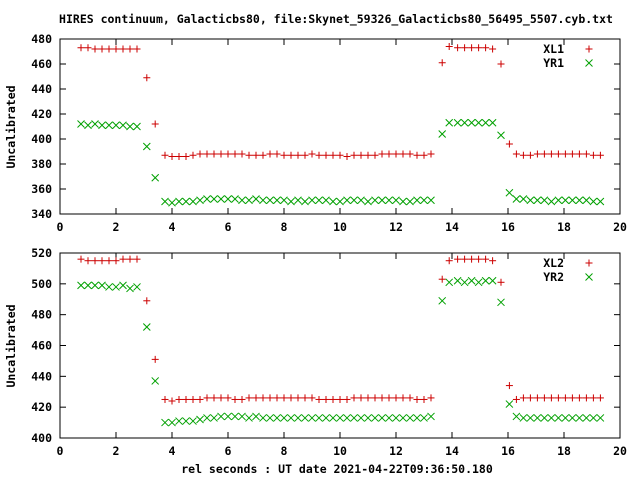  What do you see at coordinates (553, 63) in the screenshot?
I see `legend-label: YR1` at bounding box center [553, 63].